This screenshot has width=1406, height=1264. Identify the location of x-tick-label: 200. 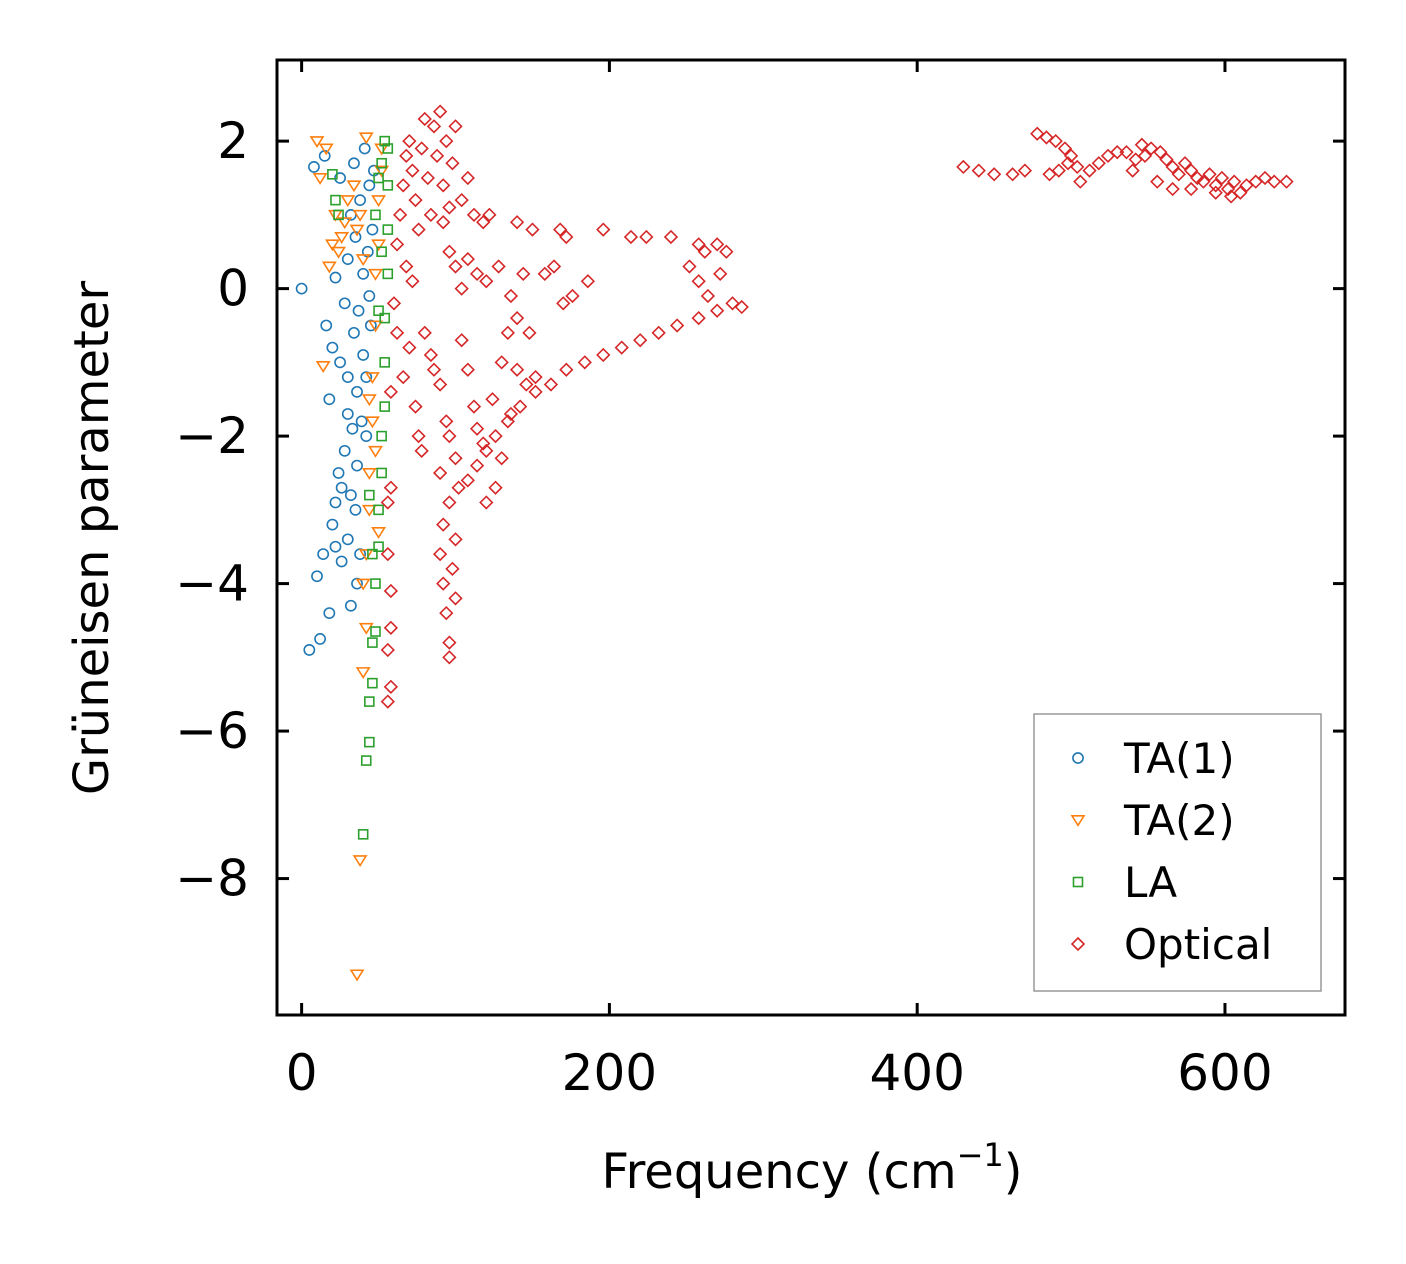
(609, 1073).